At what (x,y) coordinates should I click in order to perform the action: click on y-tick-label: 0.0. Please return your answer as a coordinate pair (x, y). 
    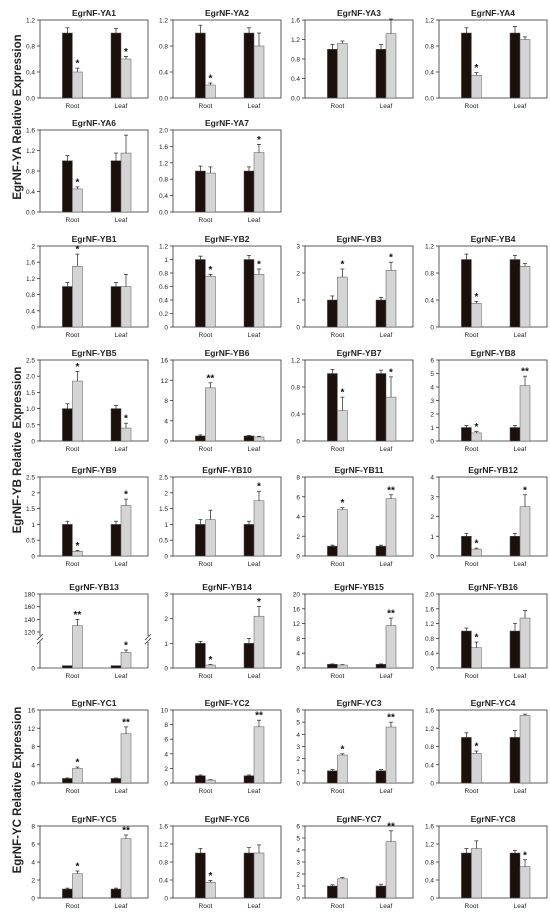
    Looking at the image, I should click on (30, 213).